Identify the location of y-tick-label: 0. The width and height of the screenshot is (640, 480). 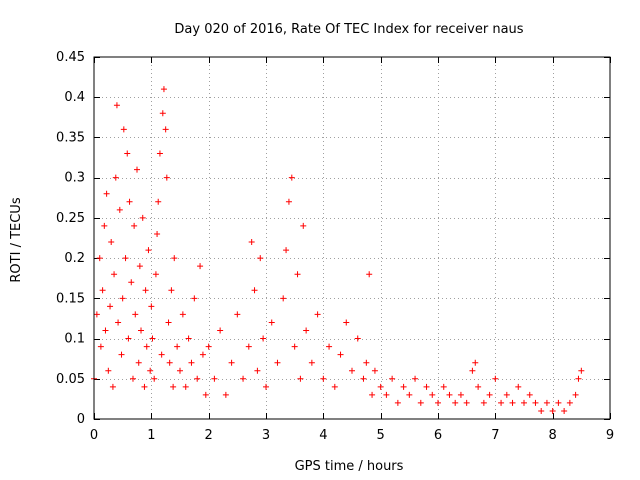
(81, 419).